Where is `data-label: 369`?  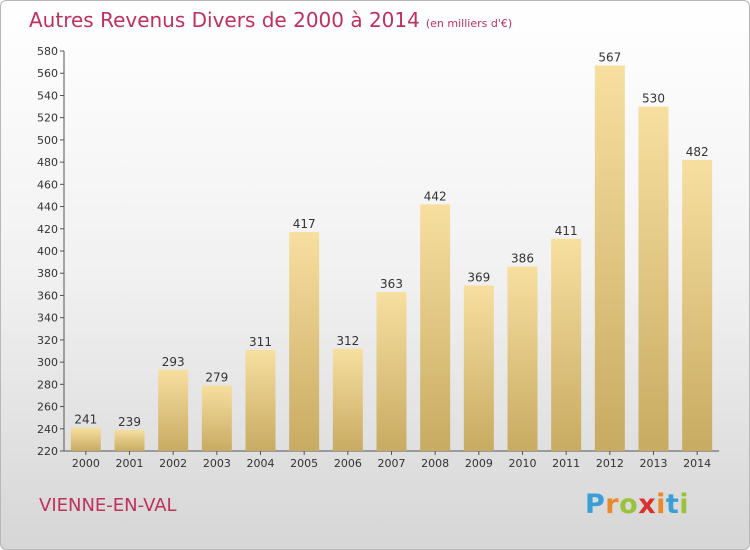 data-label: 369 is located at coordinates (478, 277).